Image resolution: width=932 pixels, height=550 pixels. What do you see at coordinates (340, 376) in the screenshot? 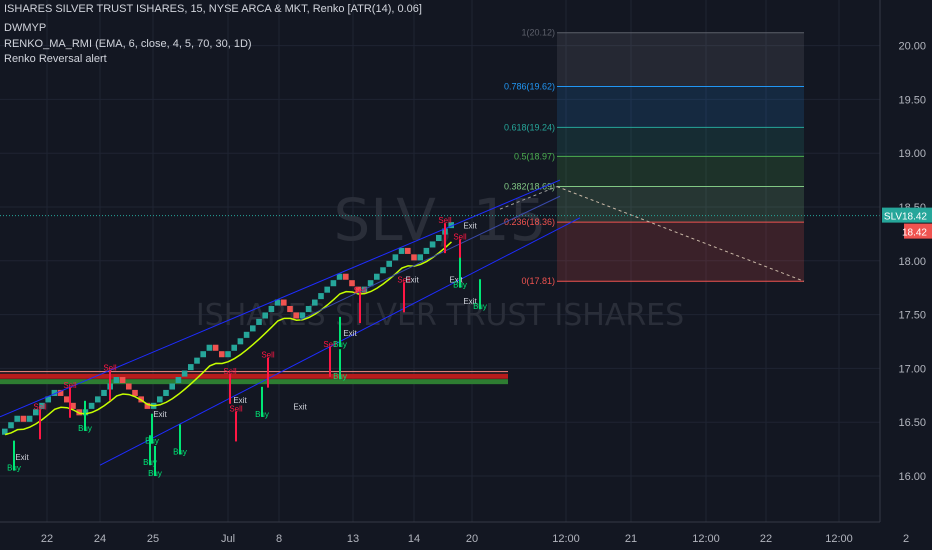
I see `signal-label-18: Buy` at bounding box center [340, 376].